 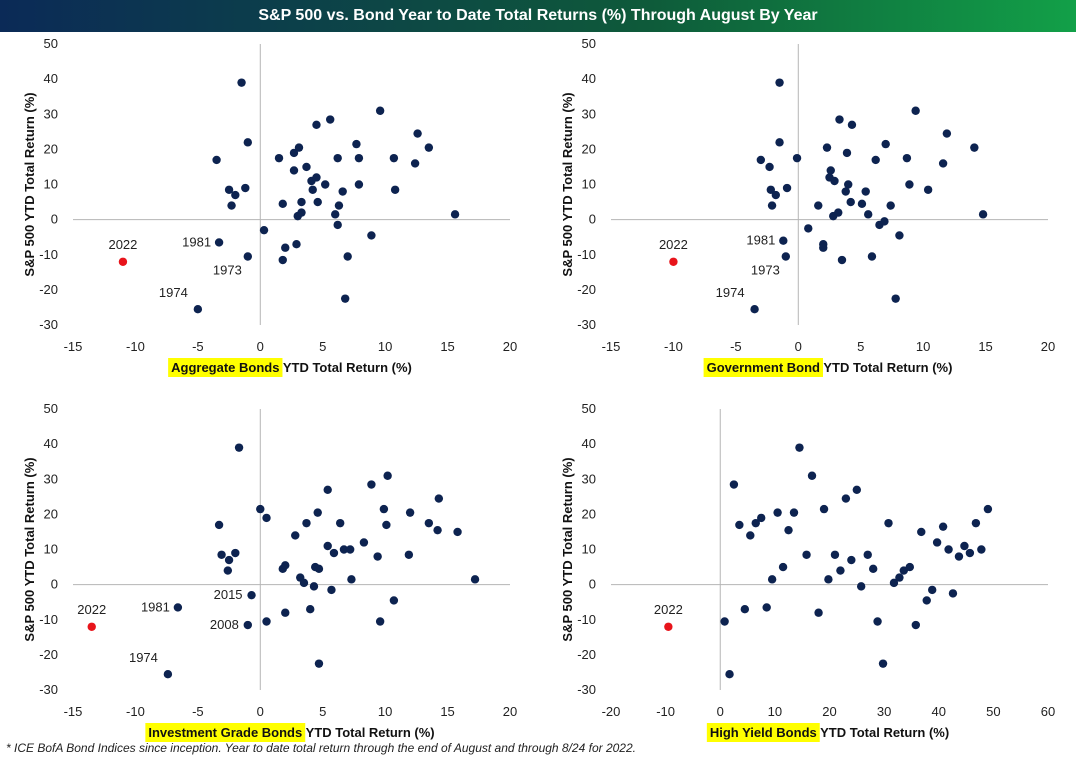 I want to click on x-axis-label-highlight: Government Bond, so click(x=763, y=367).